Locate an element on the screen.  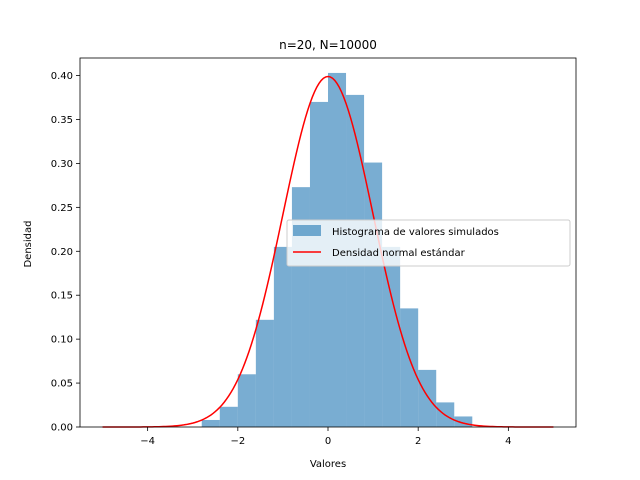
y-tick-label: 0.30 is located at coordinates (62, 164).